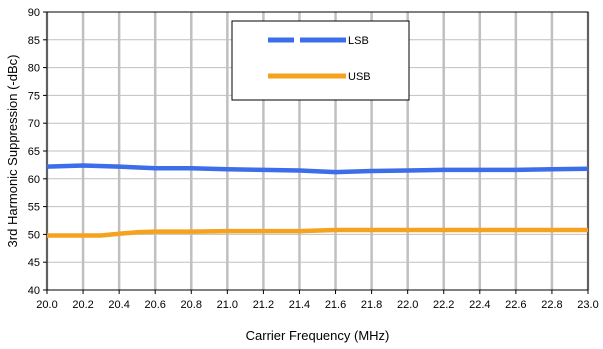 The width and height of the screenshot is (603, 349). Describe the element at coordinates (191, 305) in the screenshot. I see `x-tick-label: 20.8` at that location.